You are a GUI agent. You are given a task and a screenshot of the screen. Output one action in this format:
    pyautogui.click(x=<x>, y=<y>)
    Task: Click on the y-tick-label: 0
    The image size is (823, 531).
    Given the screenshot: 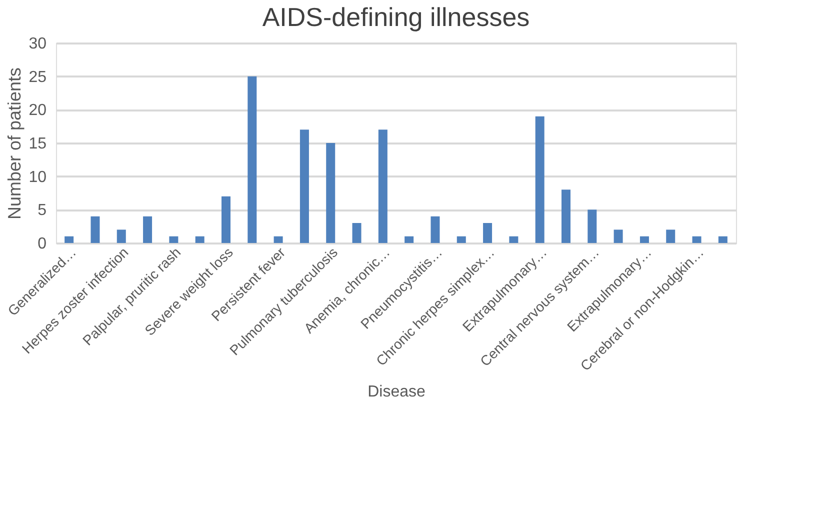 What is the action you would take?
    pyautogui.click(x=42, y=244)
    